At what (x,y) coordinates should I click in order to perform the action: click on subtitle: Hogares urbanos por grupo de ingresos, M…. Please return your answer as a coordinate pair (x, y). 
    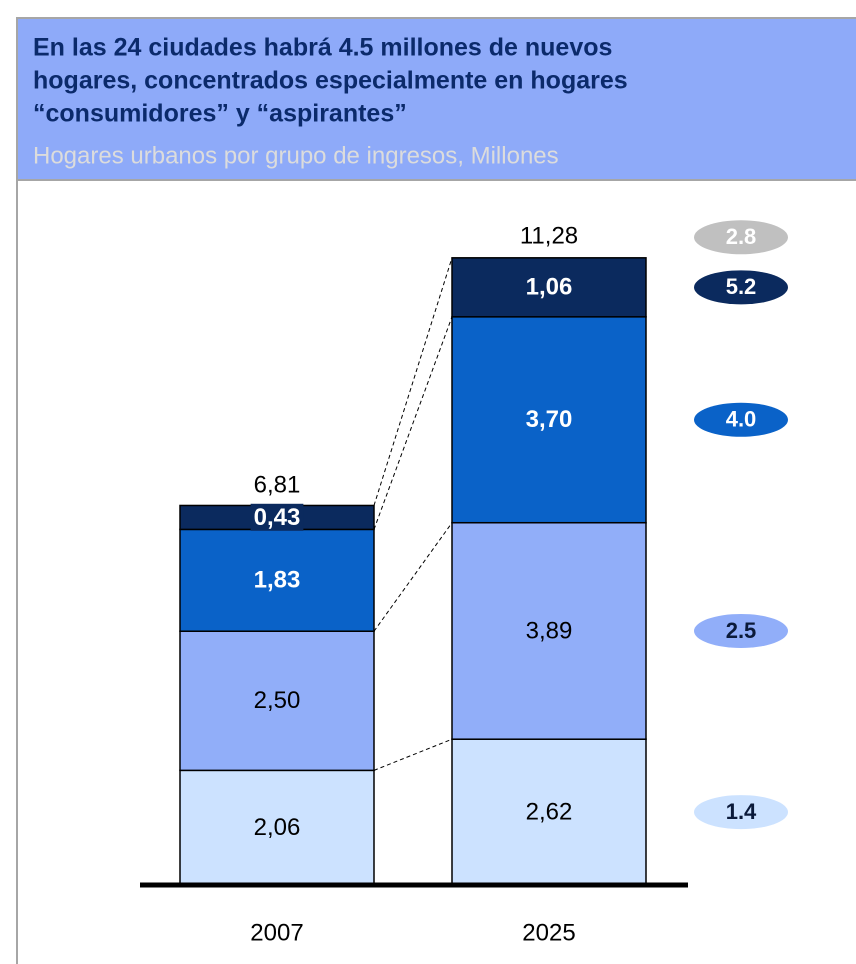
    Looking at the image, I should click on (296, 155).